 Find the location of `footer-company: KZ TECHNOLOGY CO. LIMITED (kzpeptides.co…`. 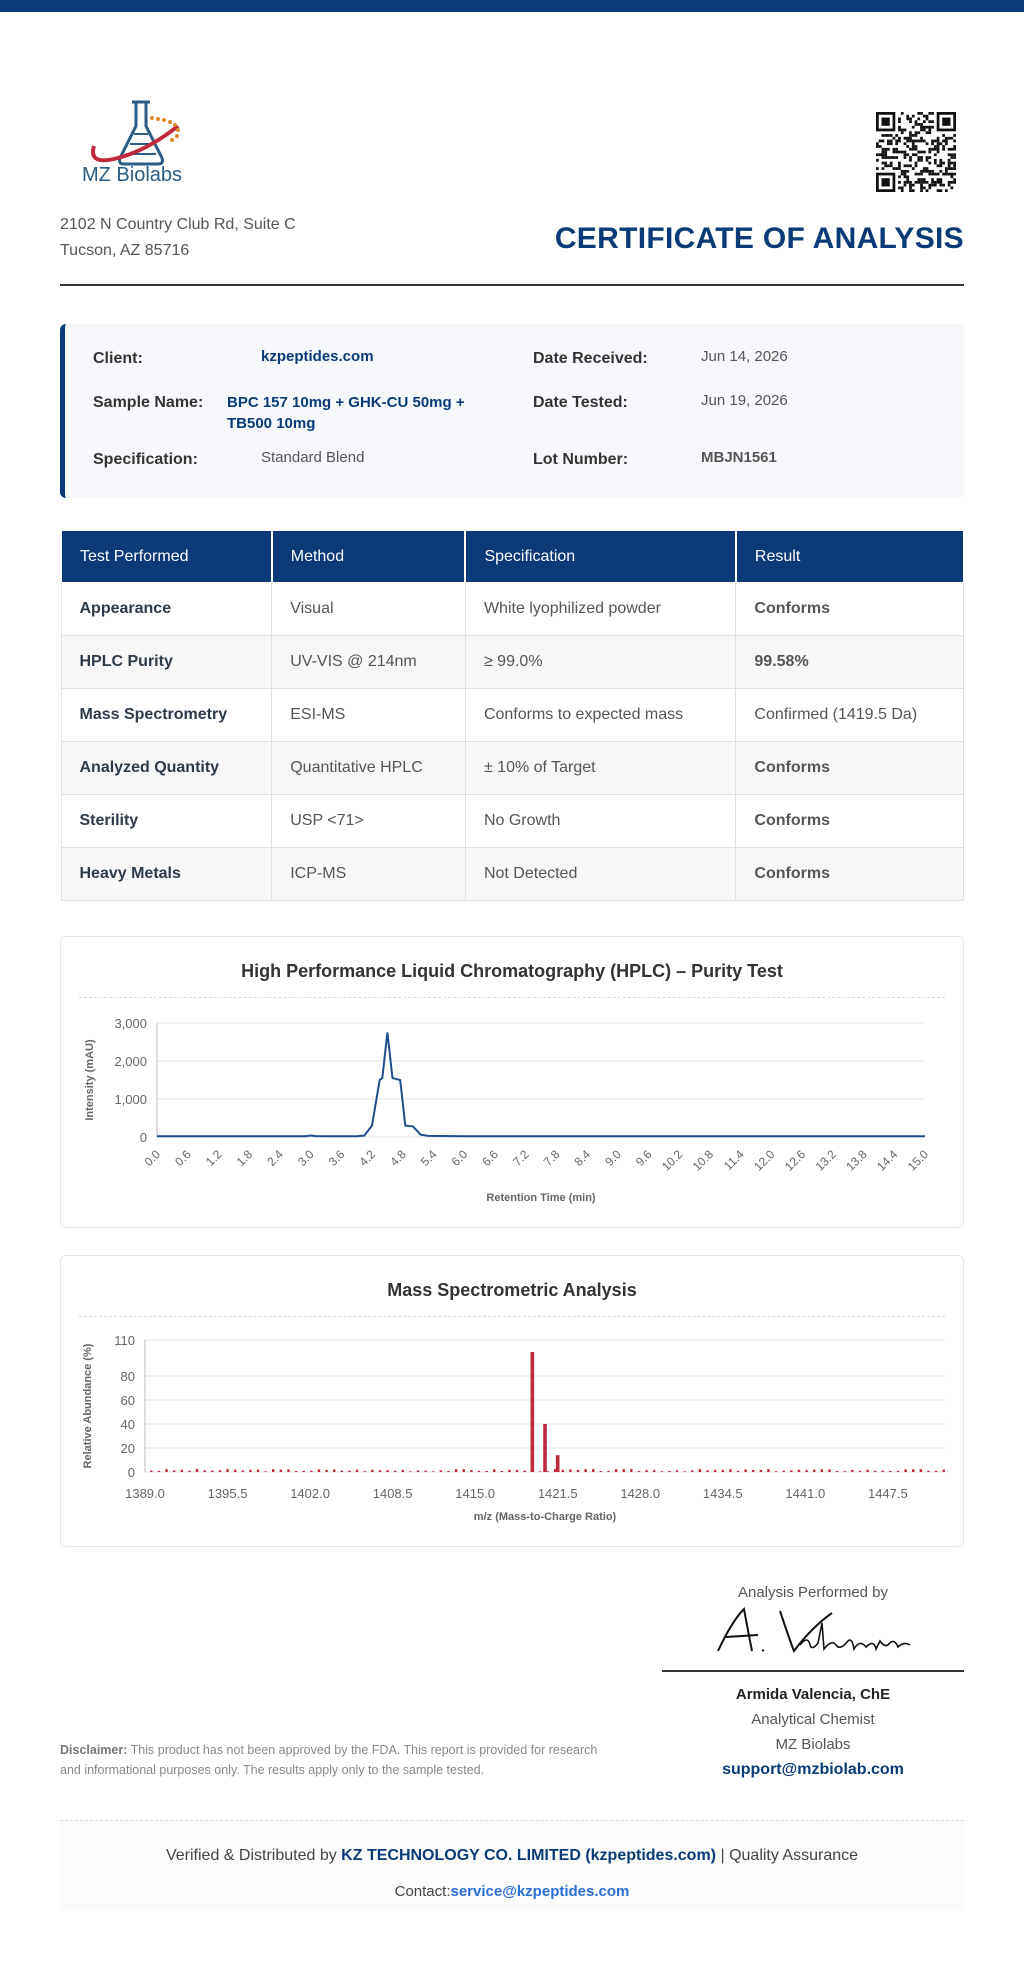

footer-company: KZ TECHNOLOGY CO. LIMITED (kzpeptides.co… is located at coordinates (529, 1855).